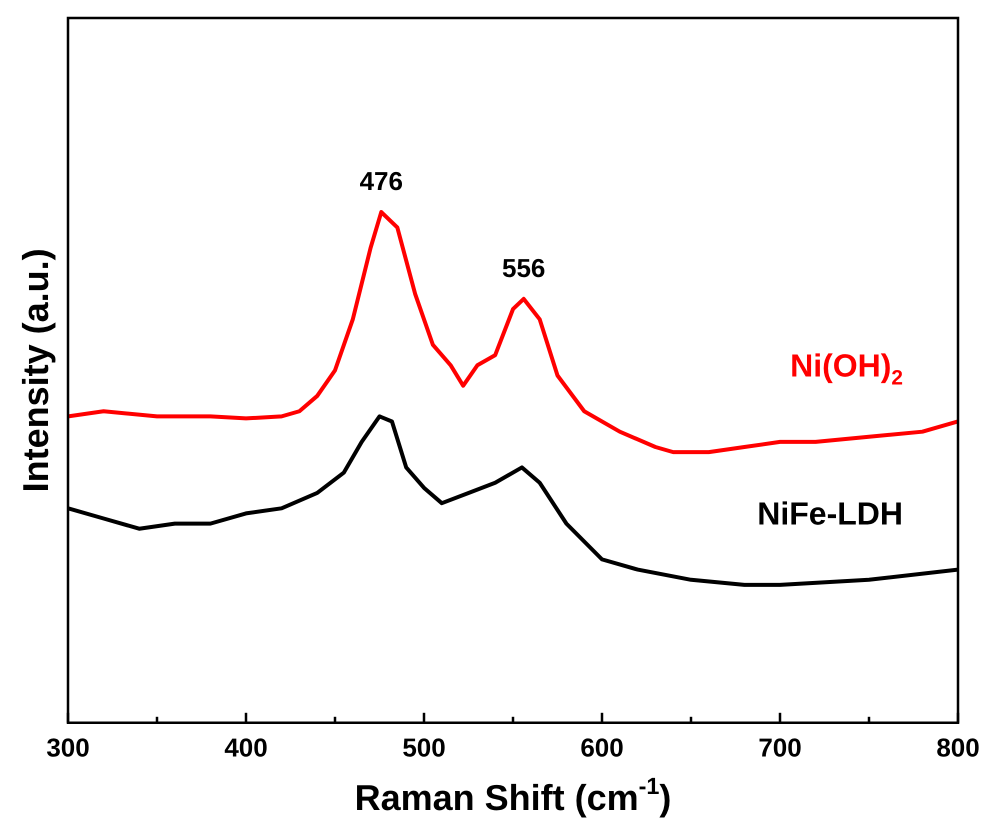  What do you see at coordinates (602, 747) in the screenshot?
I see `x-tick-label: 600` at bounding box center [602, 747].